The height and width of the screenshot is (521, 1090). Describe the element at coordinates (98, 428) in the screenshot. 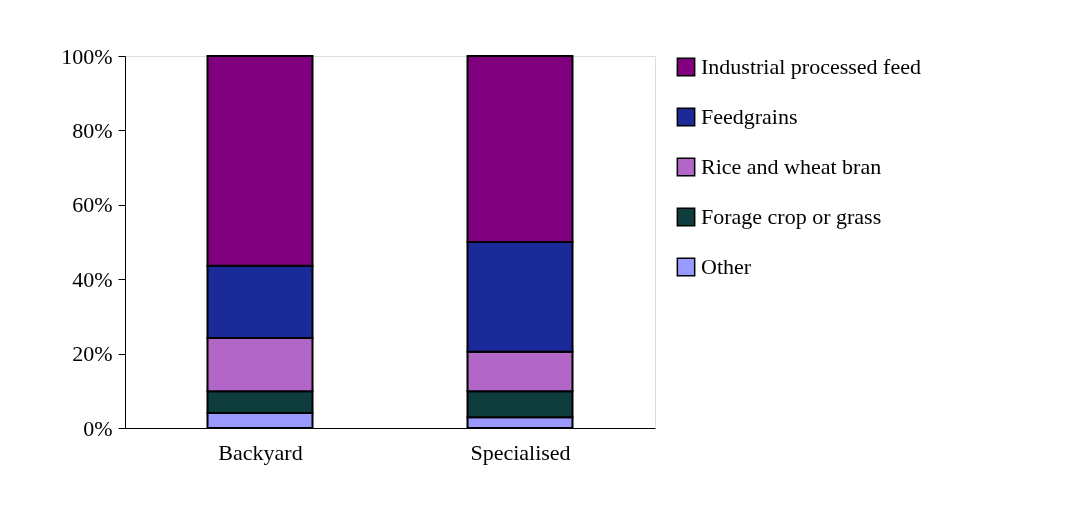

I see `y-tick-label: 0%` at that location.